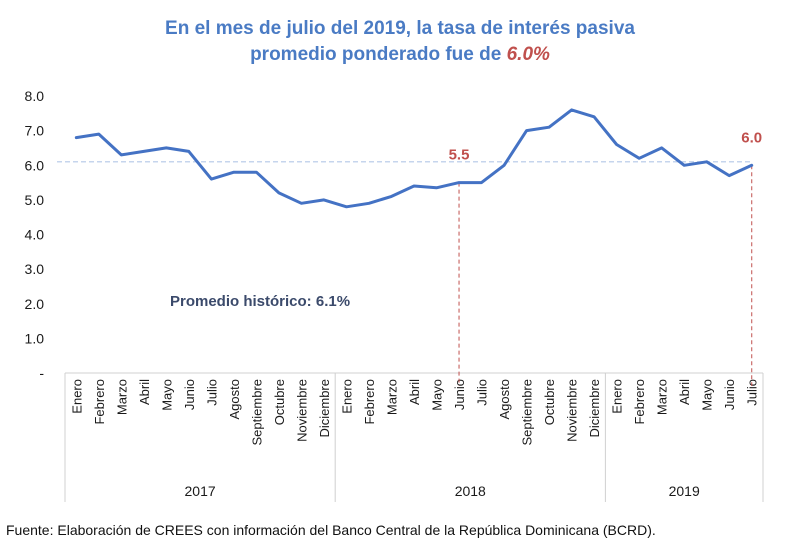 The width and height of the screenshot is (800, 550). I want to click on highlight-guides, so click(605, 275).